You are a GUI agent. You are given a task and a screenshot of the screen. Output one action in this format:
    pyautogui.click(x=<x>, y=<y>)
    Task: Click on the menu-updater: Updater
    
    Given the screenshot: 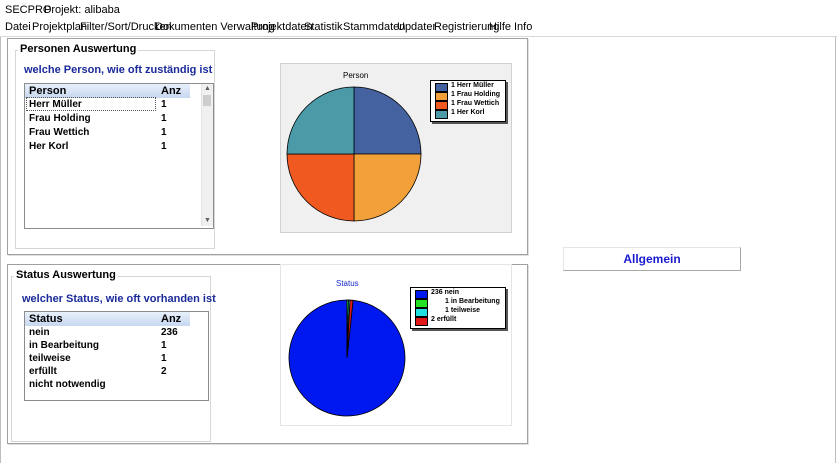 What is the action you would take?
    pyautogui.click(x=417, y=27)
    